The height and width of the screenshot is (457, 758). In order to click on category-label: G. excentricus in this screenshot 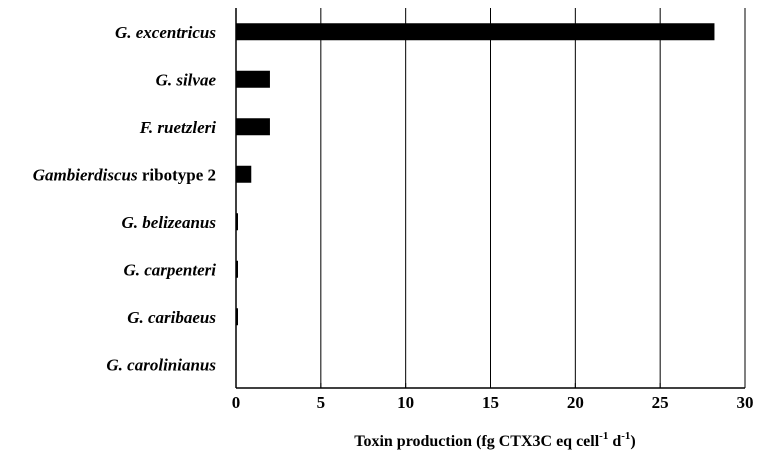, I will do `click(165, 32)`.